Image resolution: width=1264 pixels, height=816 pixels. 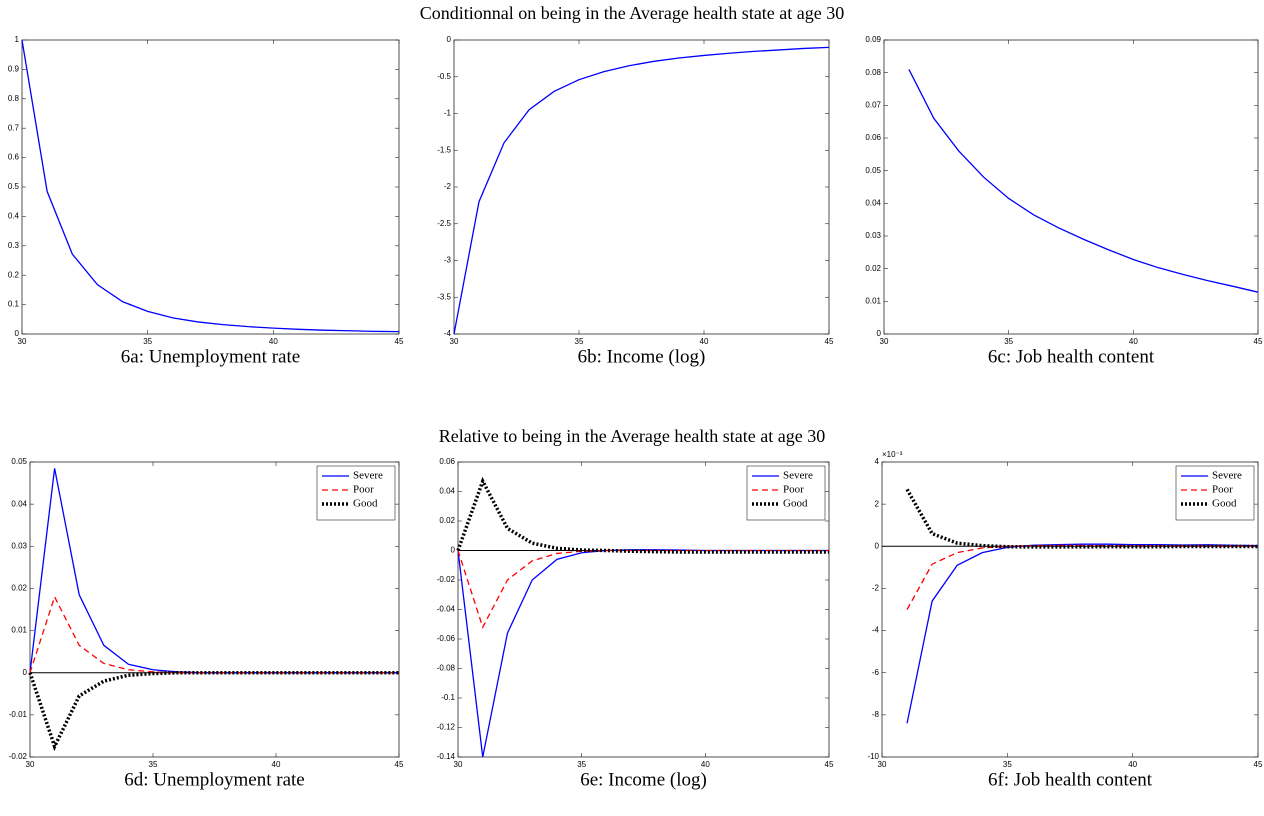 I want to click on caption: 6f: Job health content, so click(x=1070, y=779).